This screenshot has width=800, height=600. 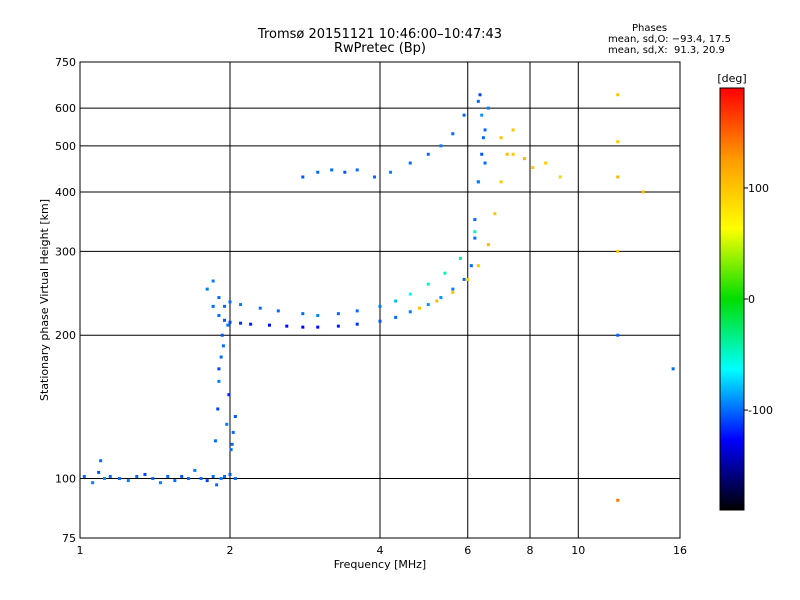 I want to click on chart-title: Tromsø 20151121 10:46:00–10:47:43, so click(x=380, y=34).